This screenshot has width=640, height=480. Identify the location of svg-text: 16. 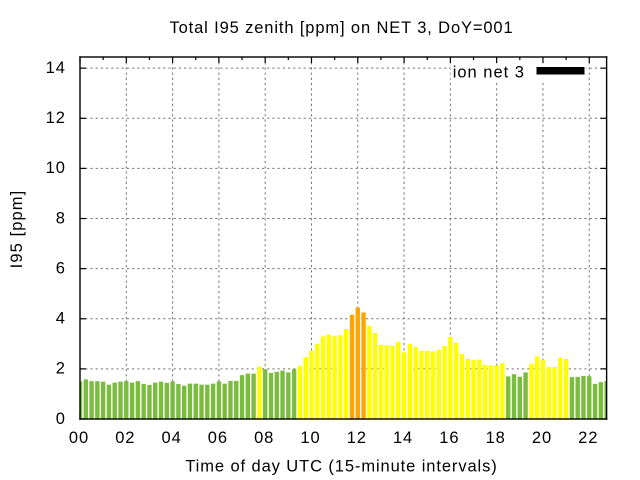
(449, 438).